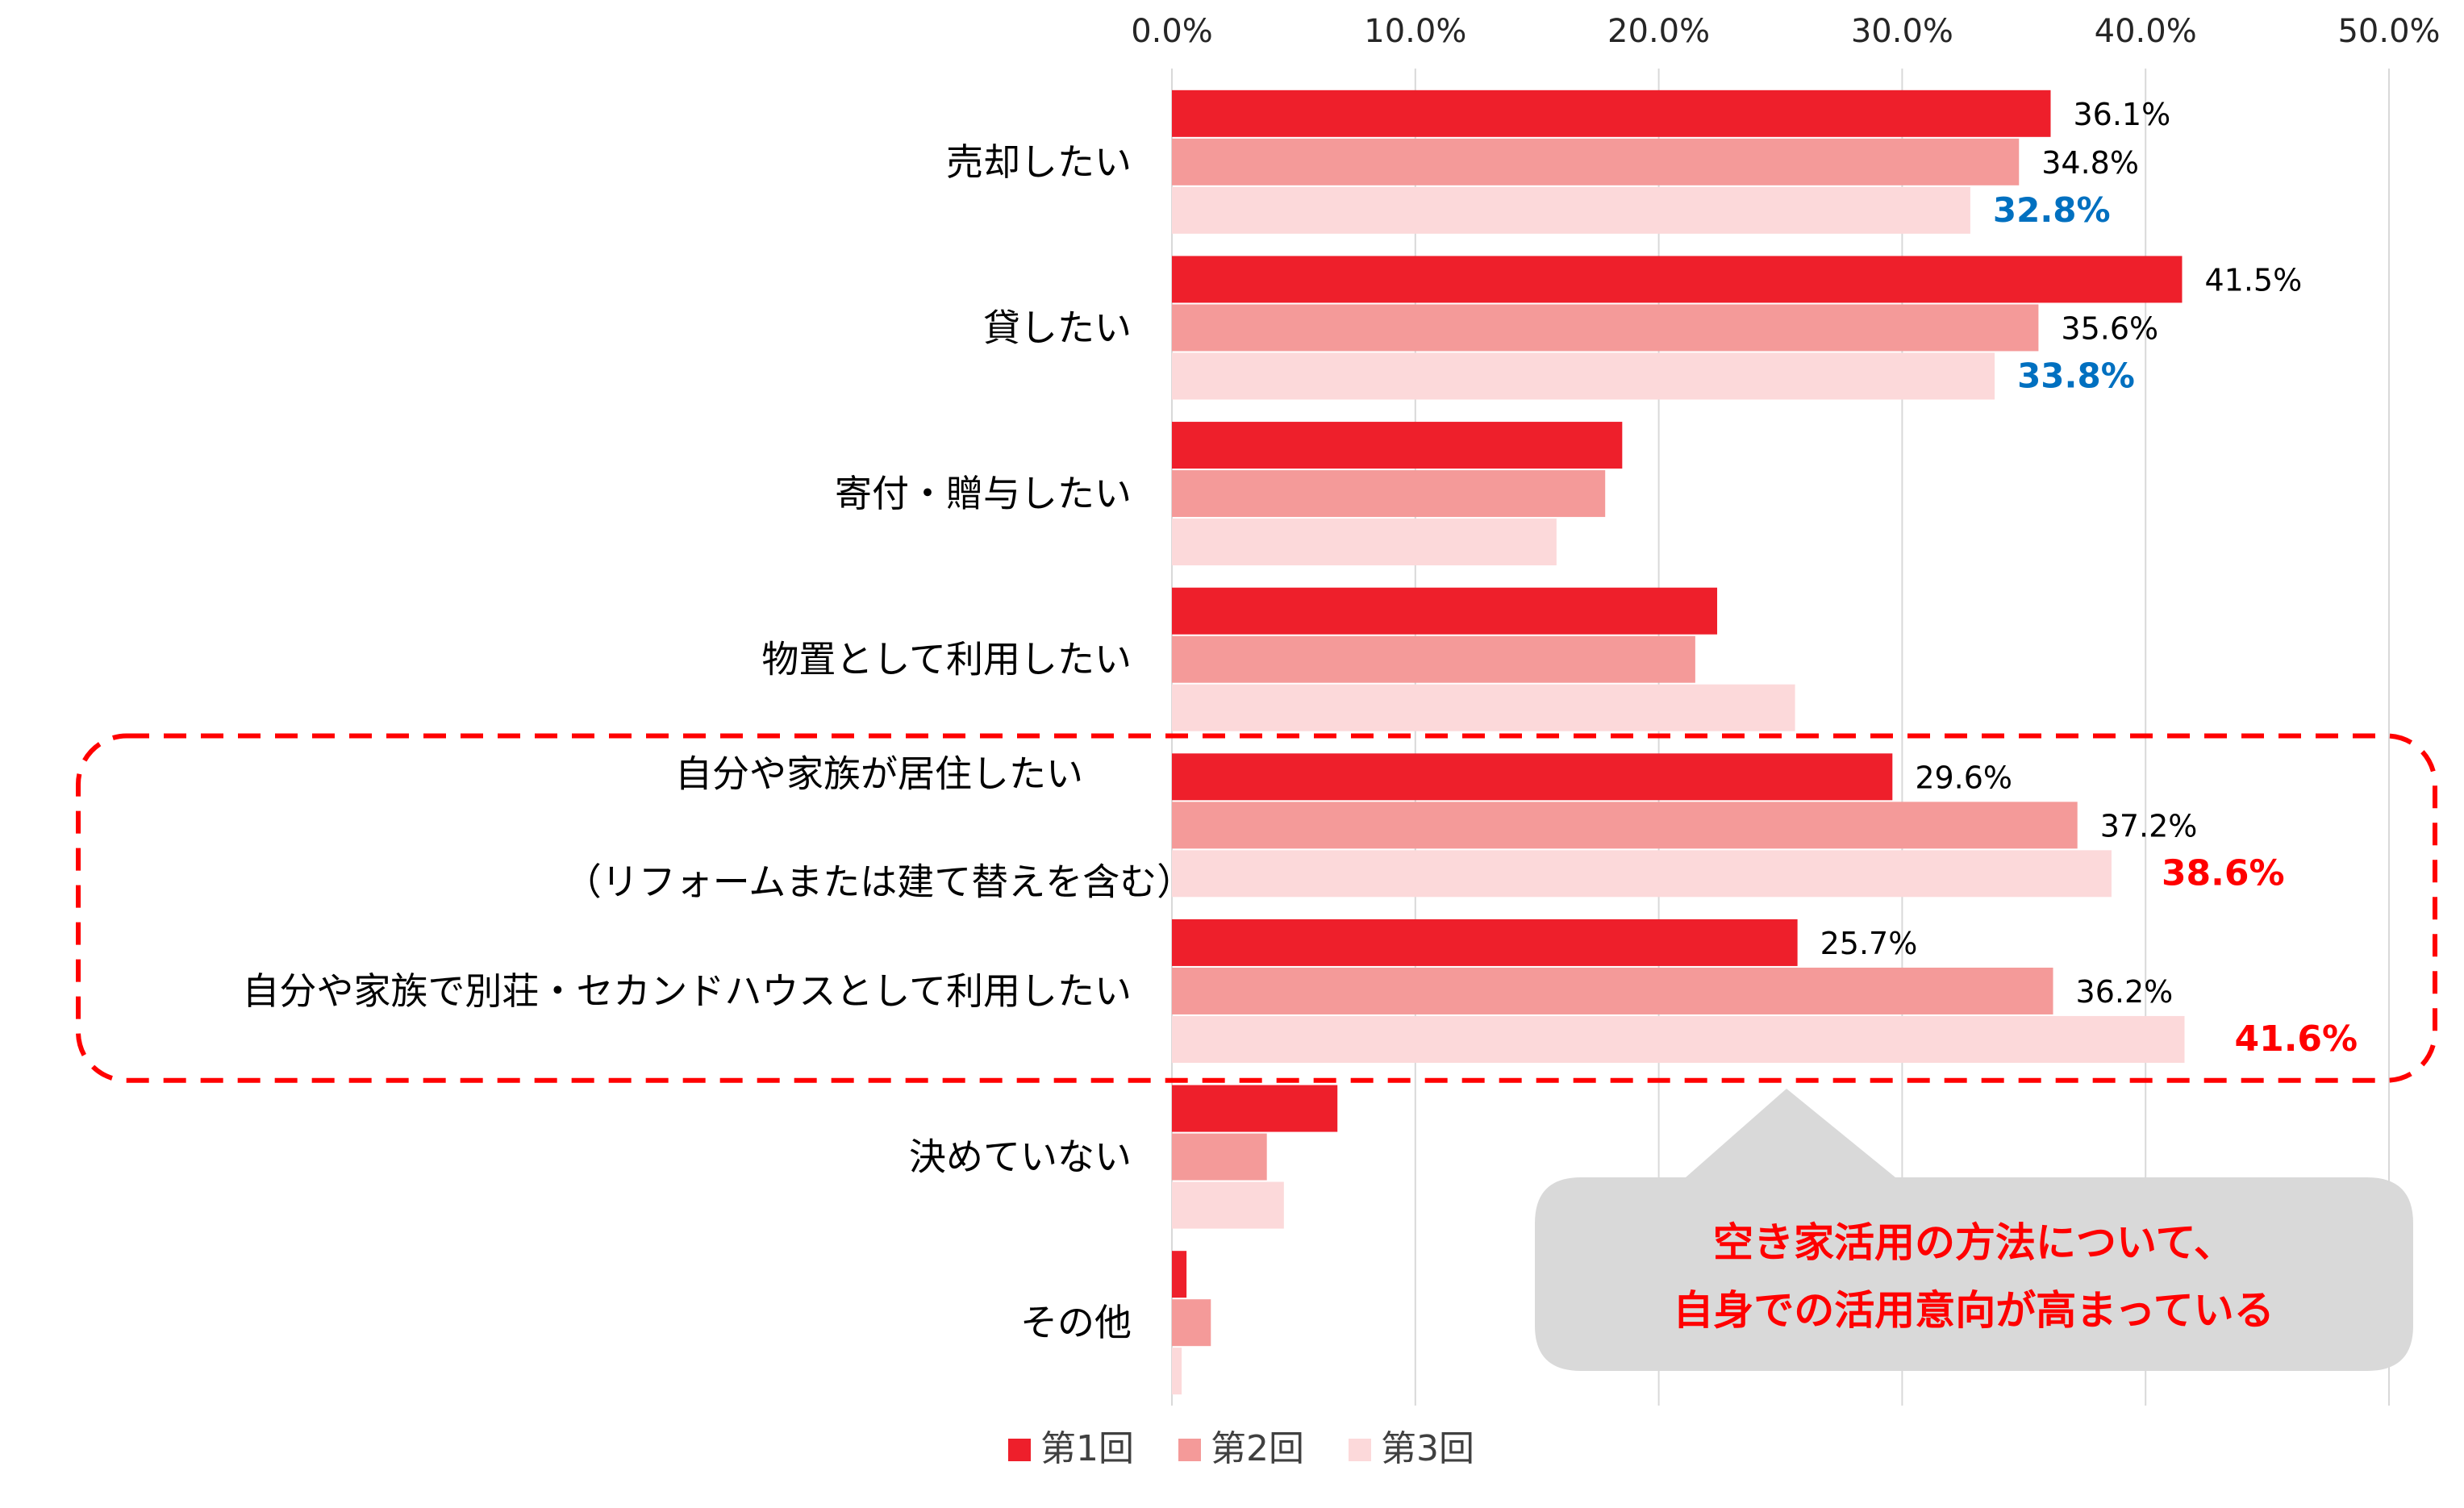 The width and height of the screenshot is (2464, 1508). I want to click on data-label: 41.6%, so click(2296, 1039).